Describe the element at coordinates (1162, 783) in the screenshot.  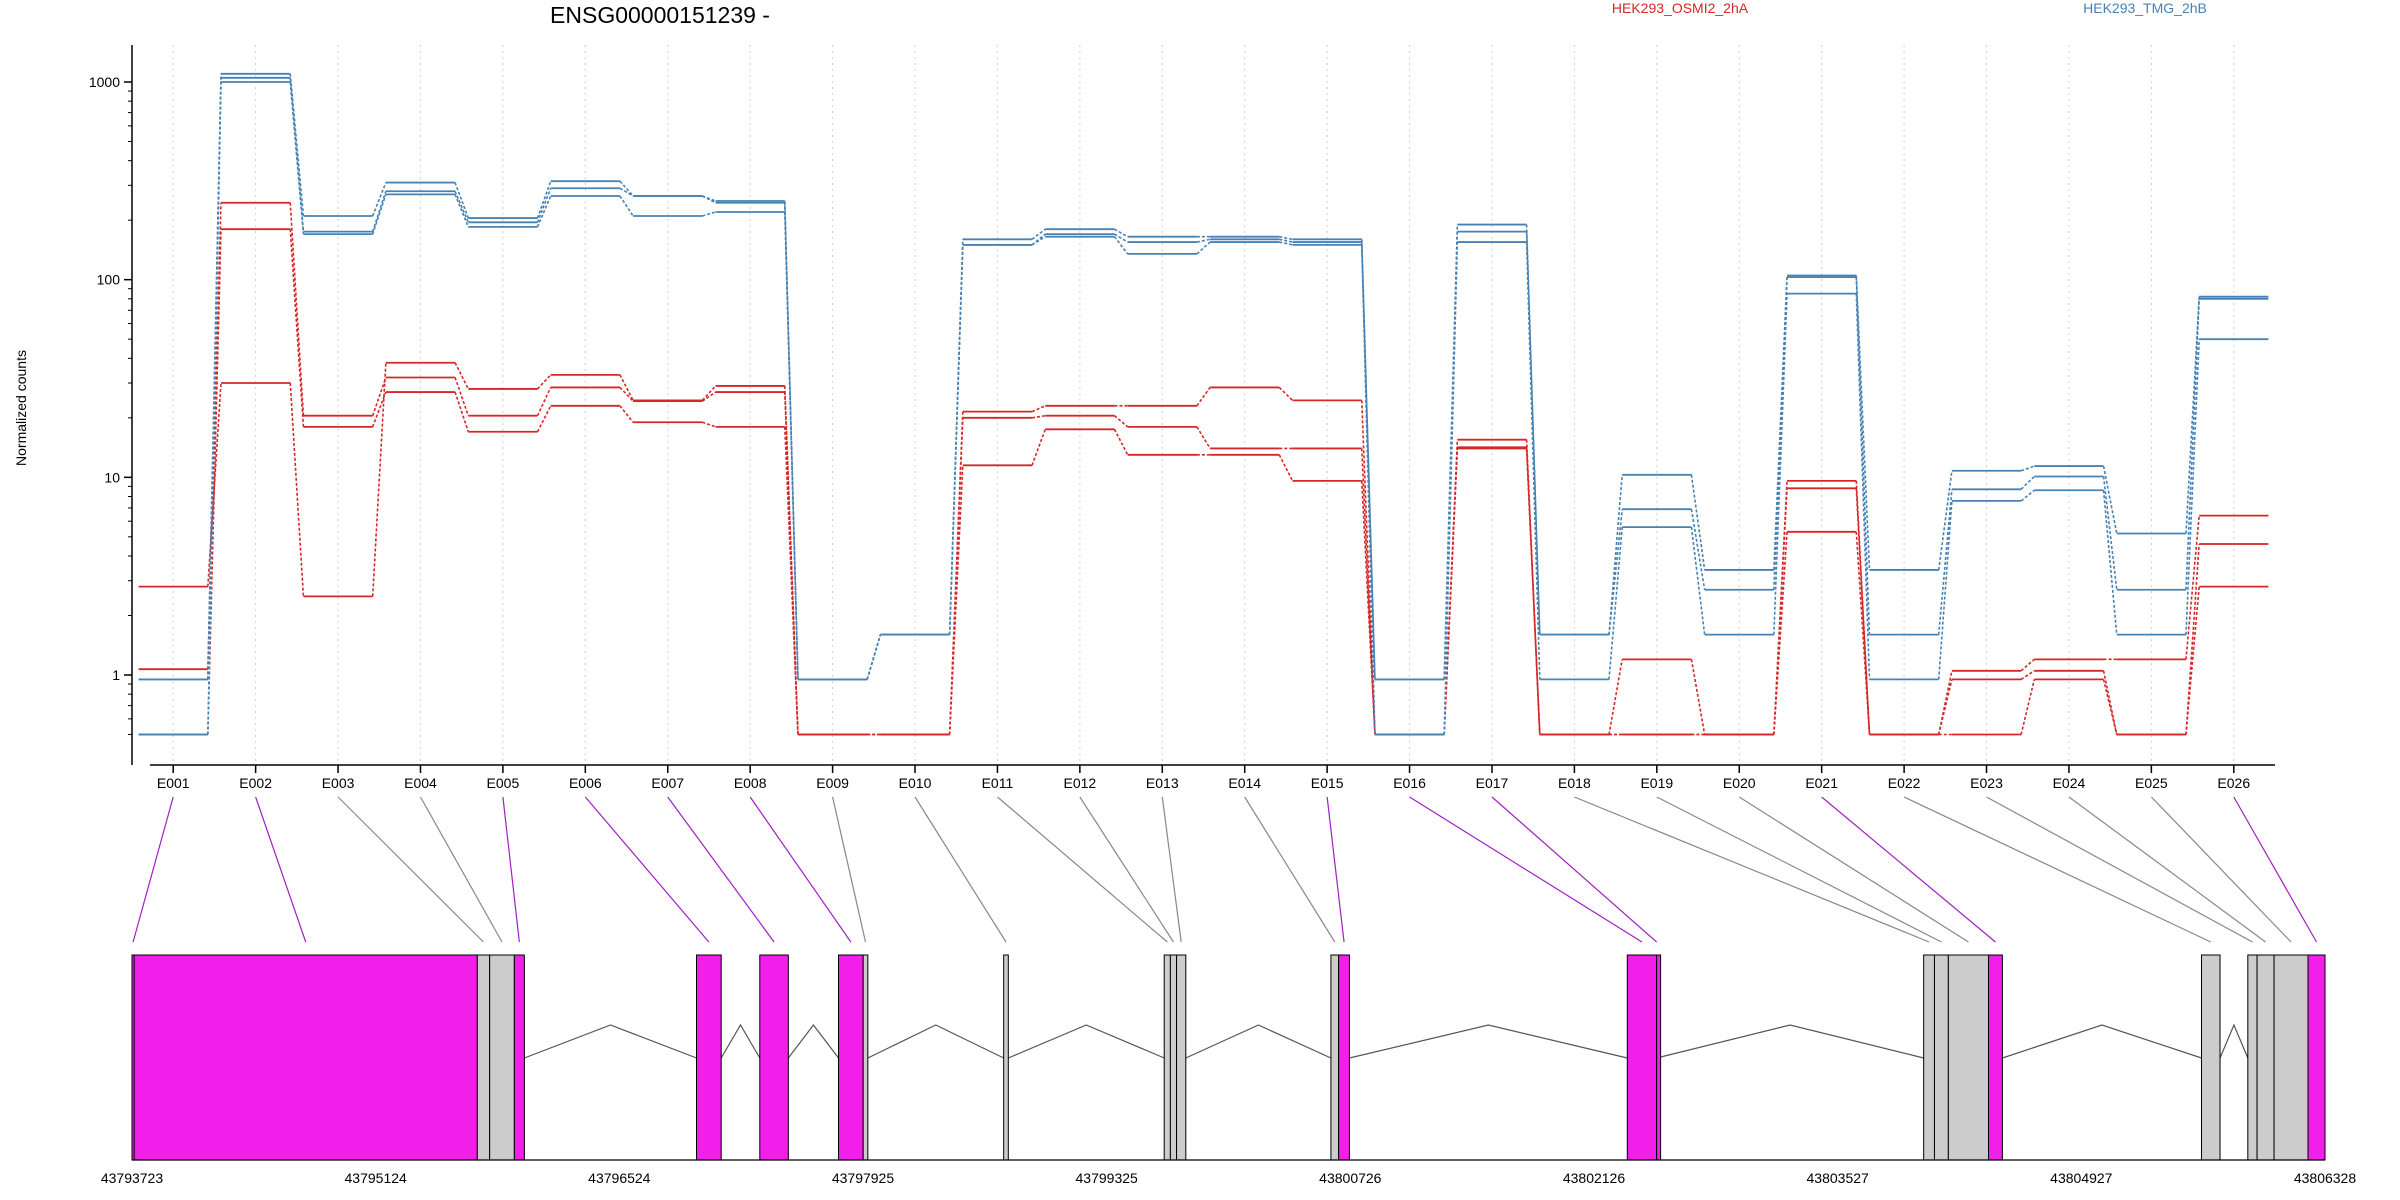
I see `x-tick-label: E013` at that location.